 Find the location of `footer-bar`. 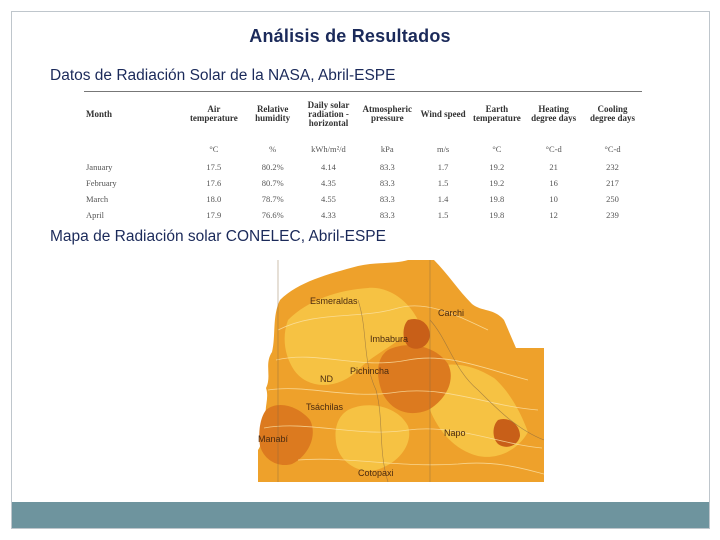

footer-bar is located at coordinates (360, 515).